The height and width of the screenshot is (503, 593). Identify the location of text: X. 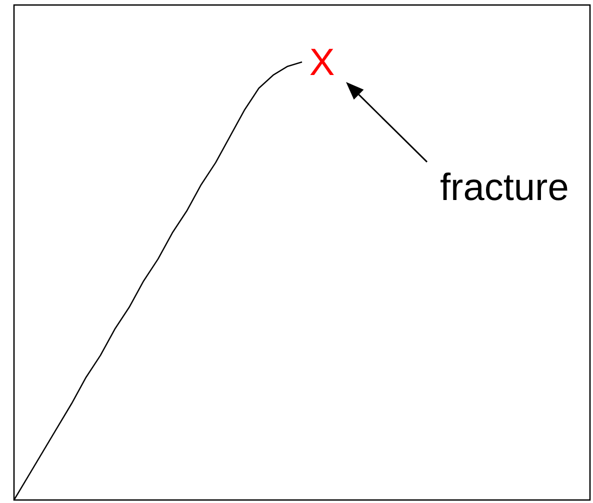
(322, 63).